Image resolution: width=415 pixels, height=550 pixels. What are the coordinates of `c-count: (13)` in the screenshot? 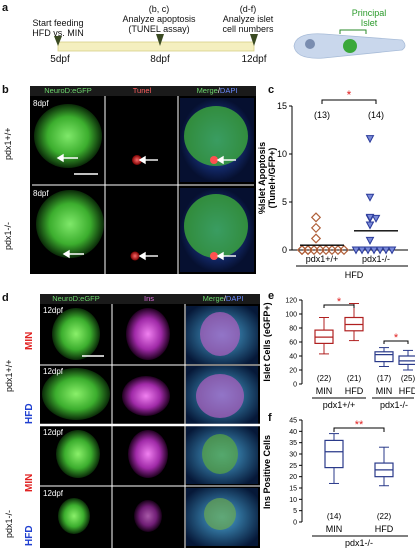 It's located at (322, 115).